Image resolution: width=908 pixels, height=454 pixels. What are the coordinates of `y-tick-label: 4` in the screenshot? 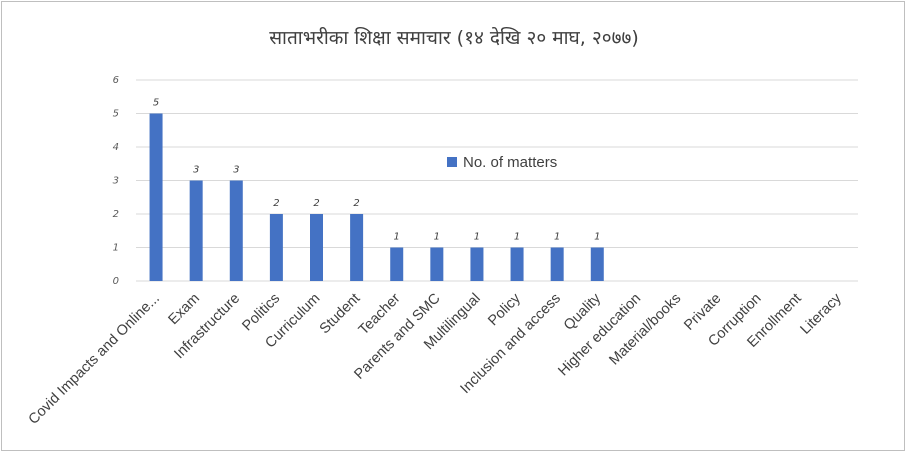 It's located at (116, 147).